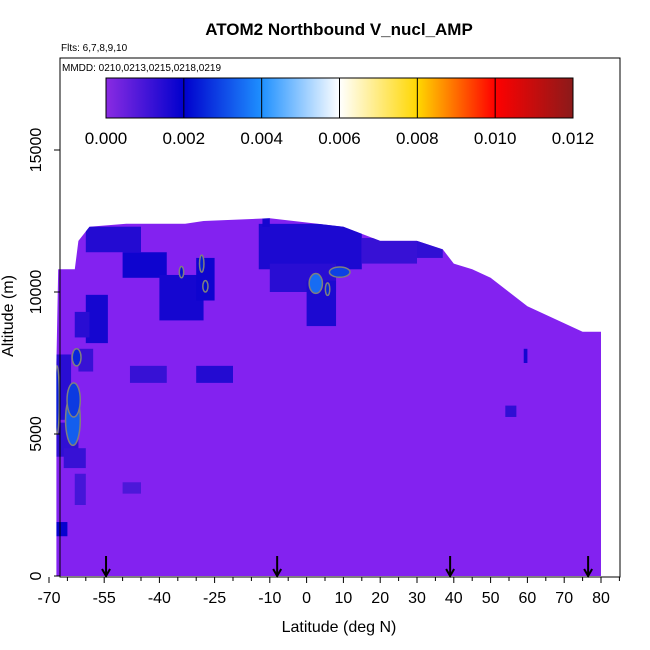 The height and width of the screenshot is (650, 650). Describe the element at coordinates (528, 598) in the screenshot. I see `x-tick-label: 60` at that location.